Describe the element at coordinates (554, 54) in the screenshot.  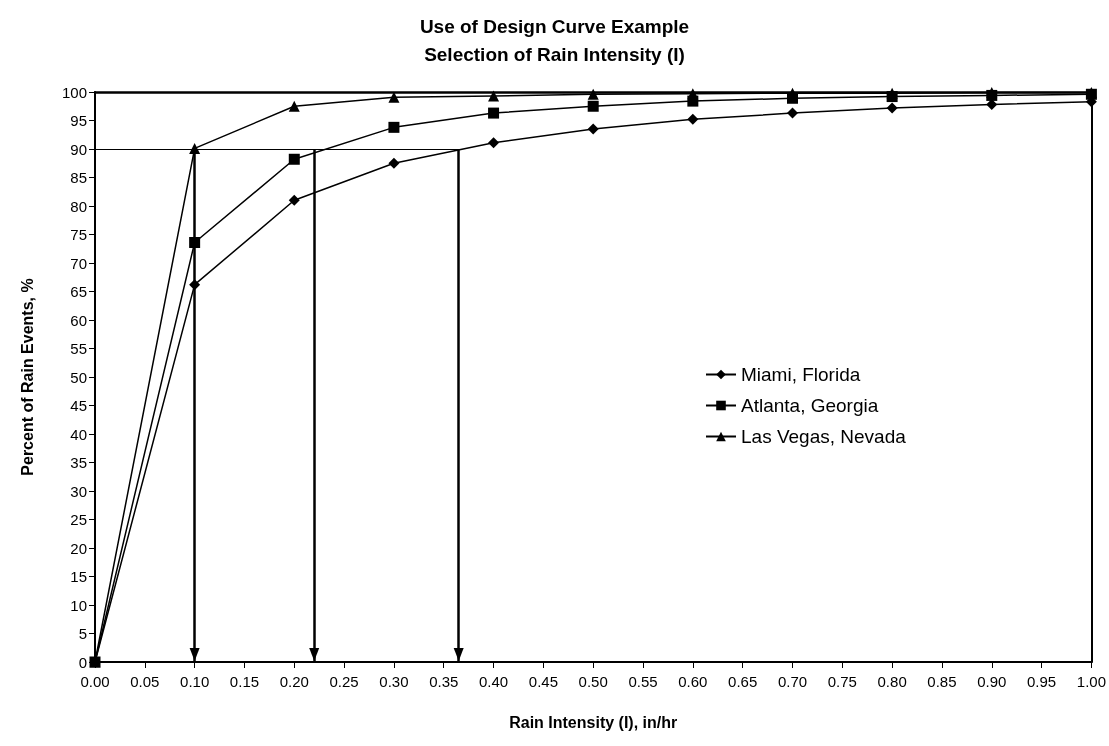
I see `chart-subtitle: Selection of Rain Intensity (I)` at that location.